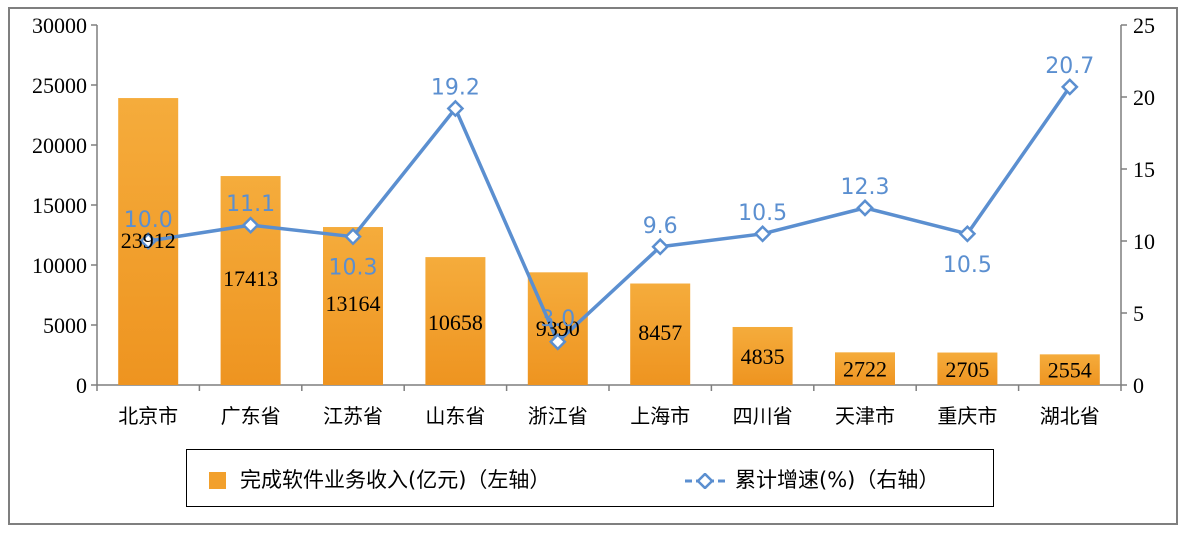  I want to click on bar-value-label: 2722, so click(865, 369).